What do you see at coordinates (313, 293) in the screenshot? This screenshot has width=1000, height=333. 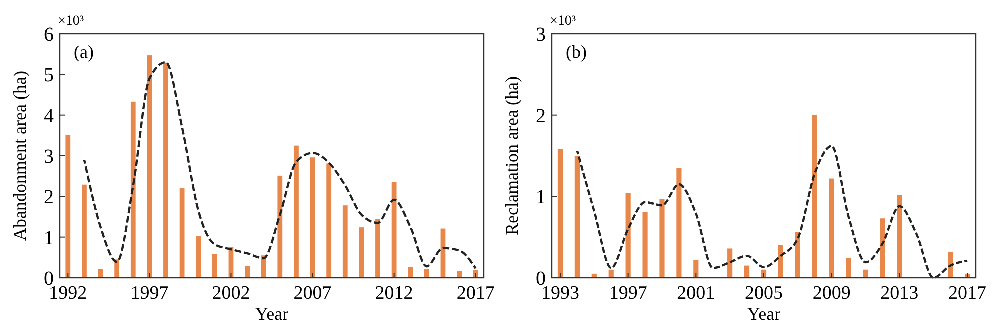 I see `x-tick-label: 2007` at bounding box center [313, 293].